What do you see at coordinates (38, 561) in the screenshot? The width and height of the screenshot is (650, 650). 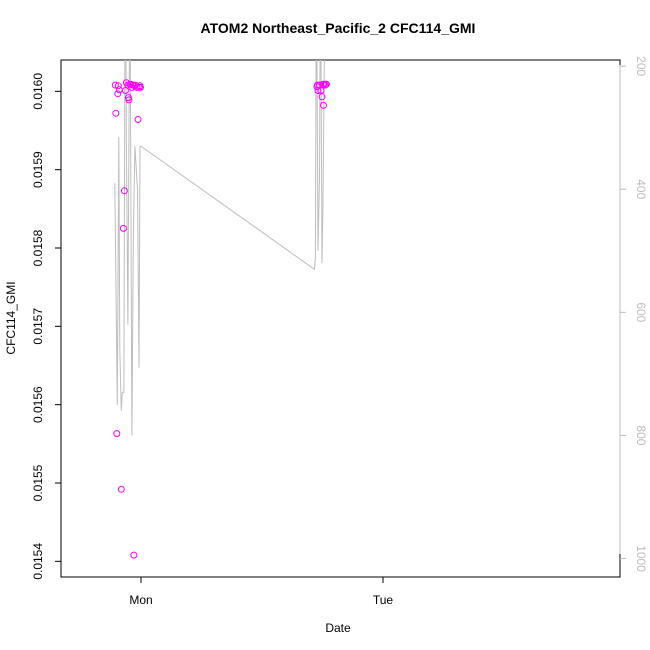 I see `y-tick-label: 0.0154` at bounding box center [38, 561].